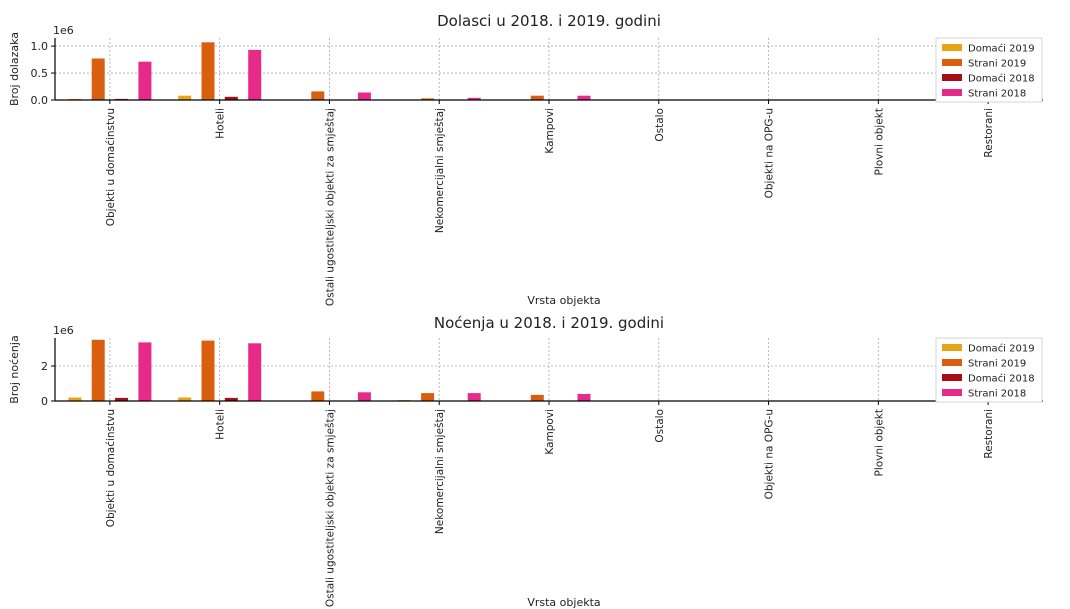  Describe the element at coordinates (40, 100) in the screenshot. I see `y-tick-label: 0.0` at that location.